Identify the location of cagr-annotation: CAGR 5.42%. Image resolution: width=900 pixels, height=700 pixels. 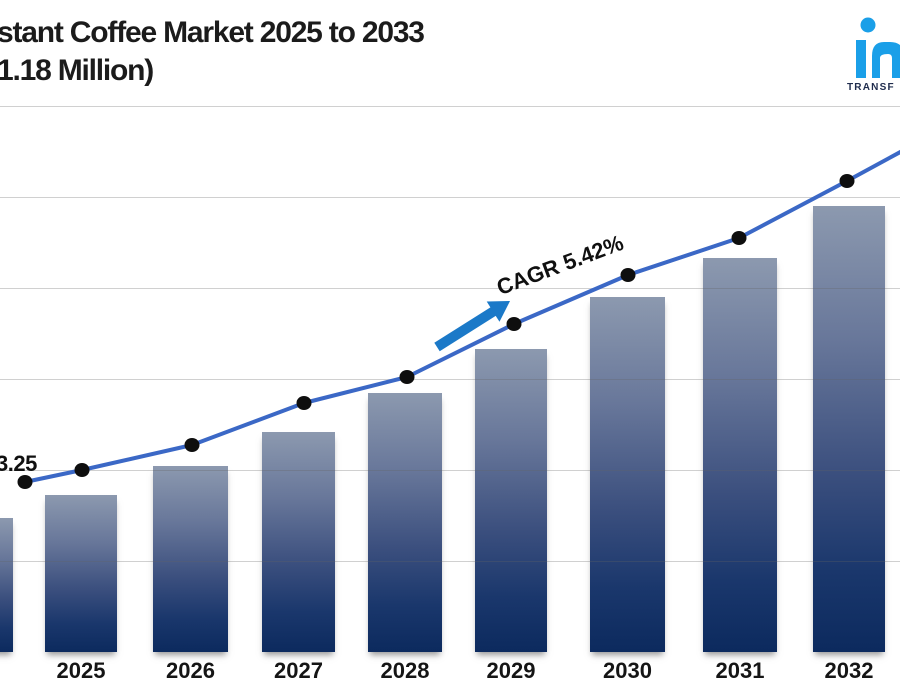
(560, 264).